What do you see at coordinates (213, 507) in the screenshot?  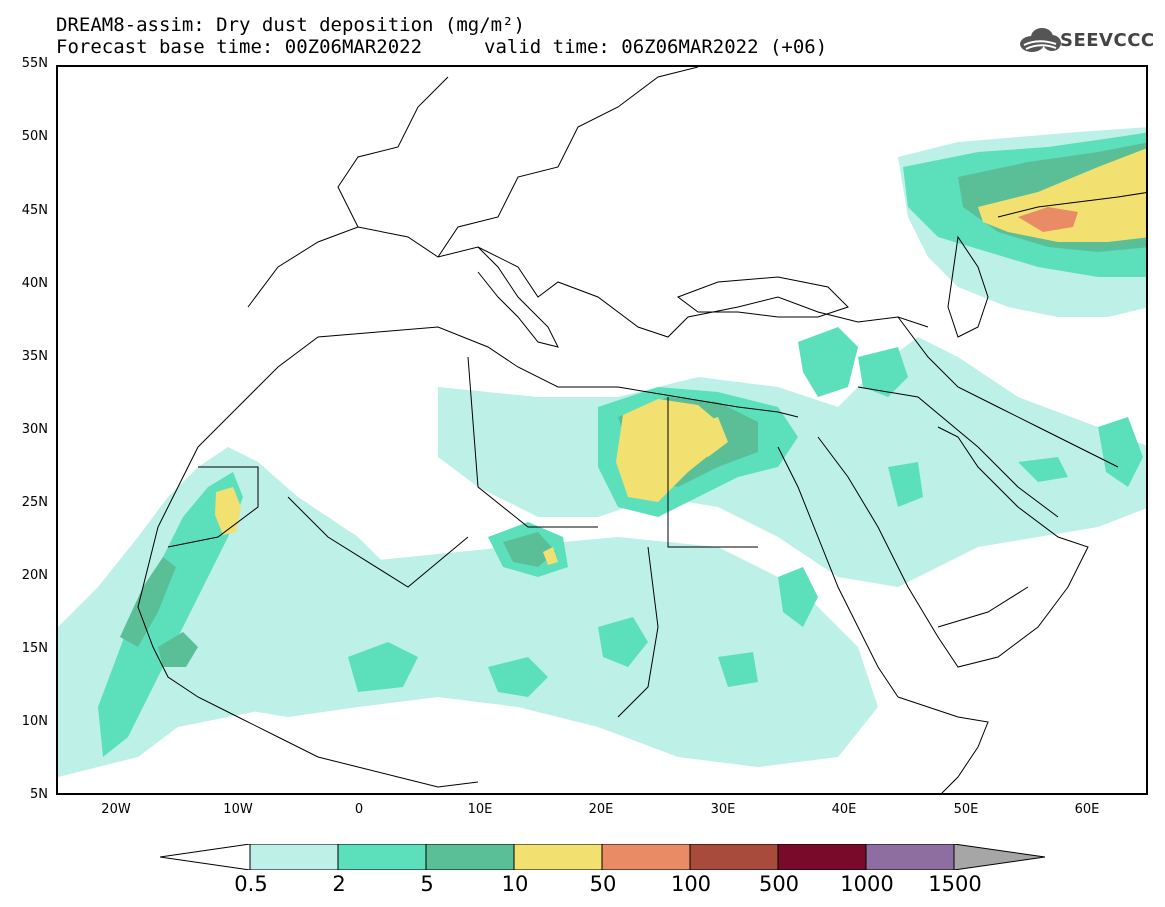 I see `border-mauritania` at bounding box center [213, 507].